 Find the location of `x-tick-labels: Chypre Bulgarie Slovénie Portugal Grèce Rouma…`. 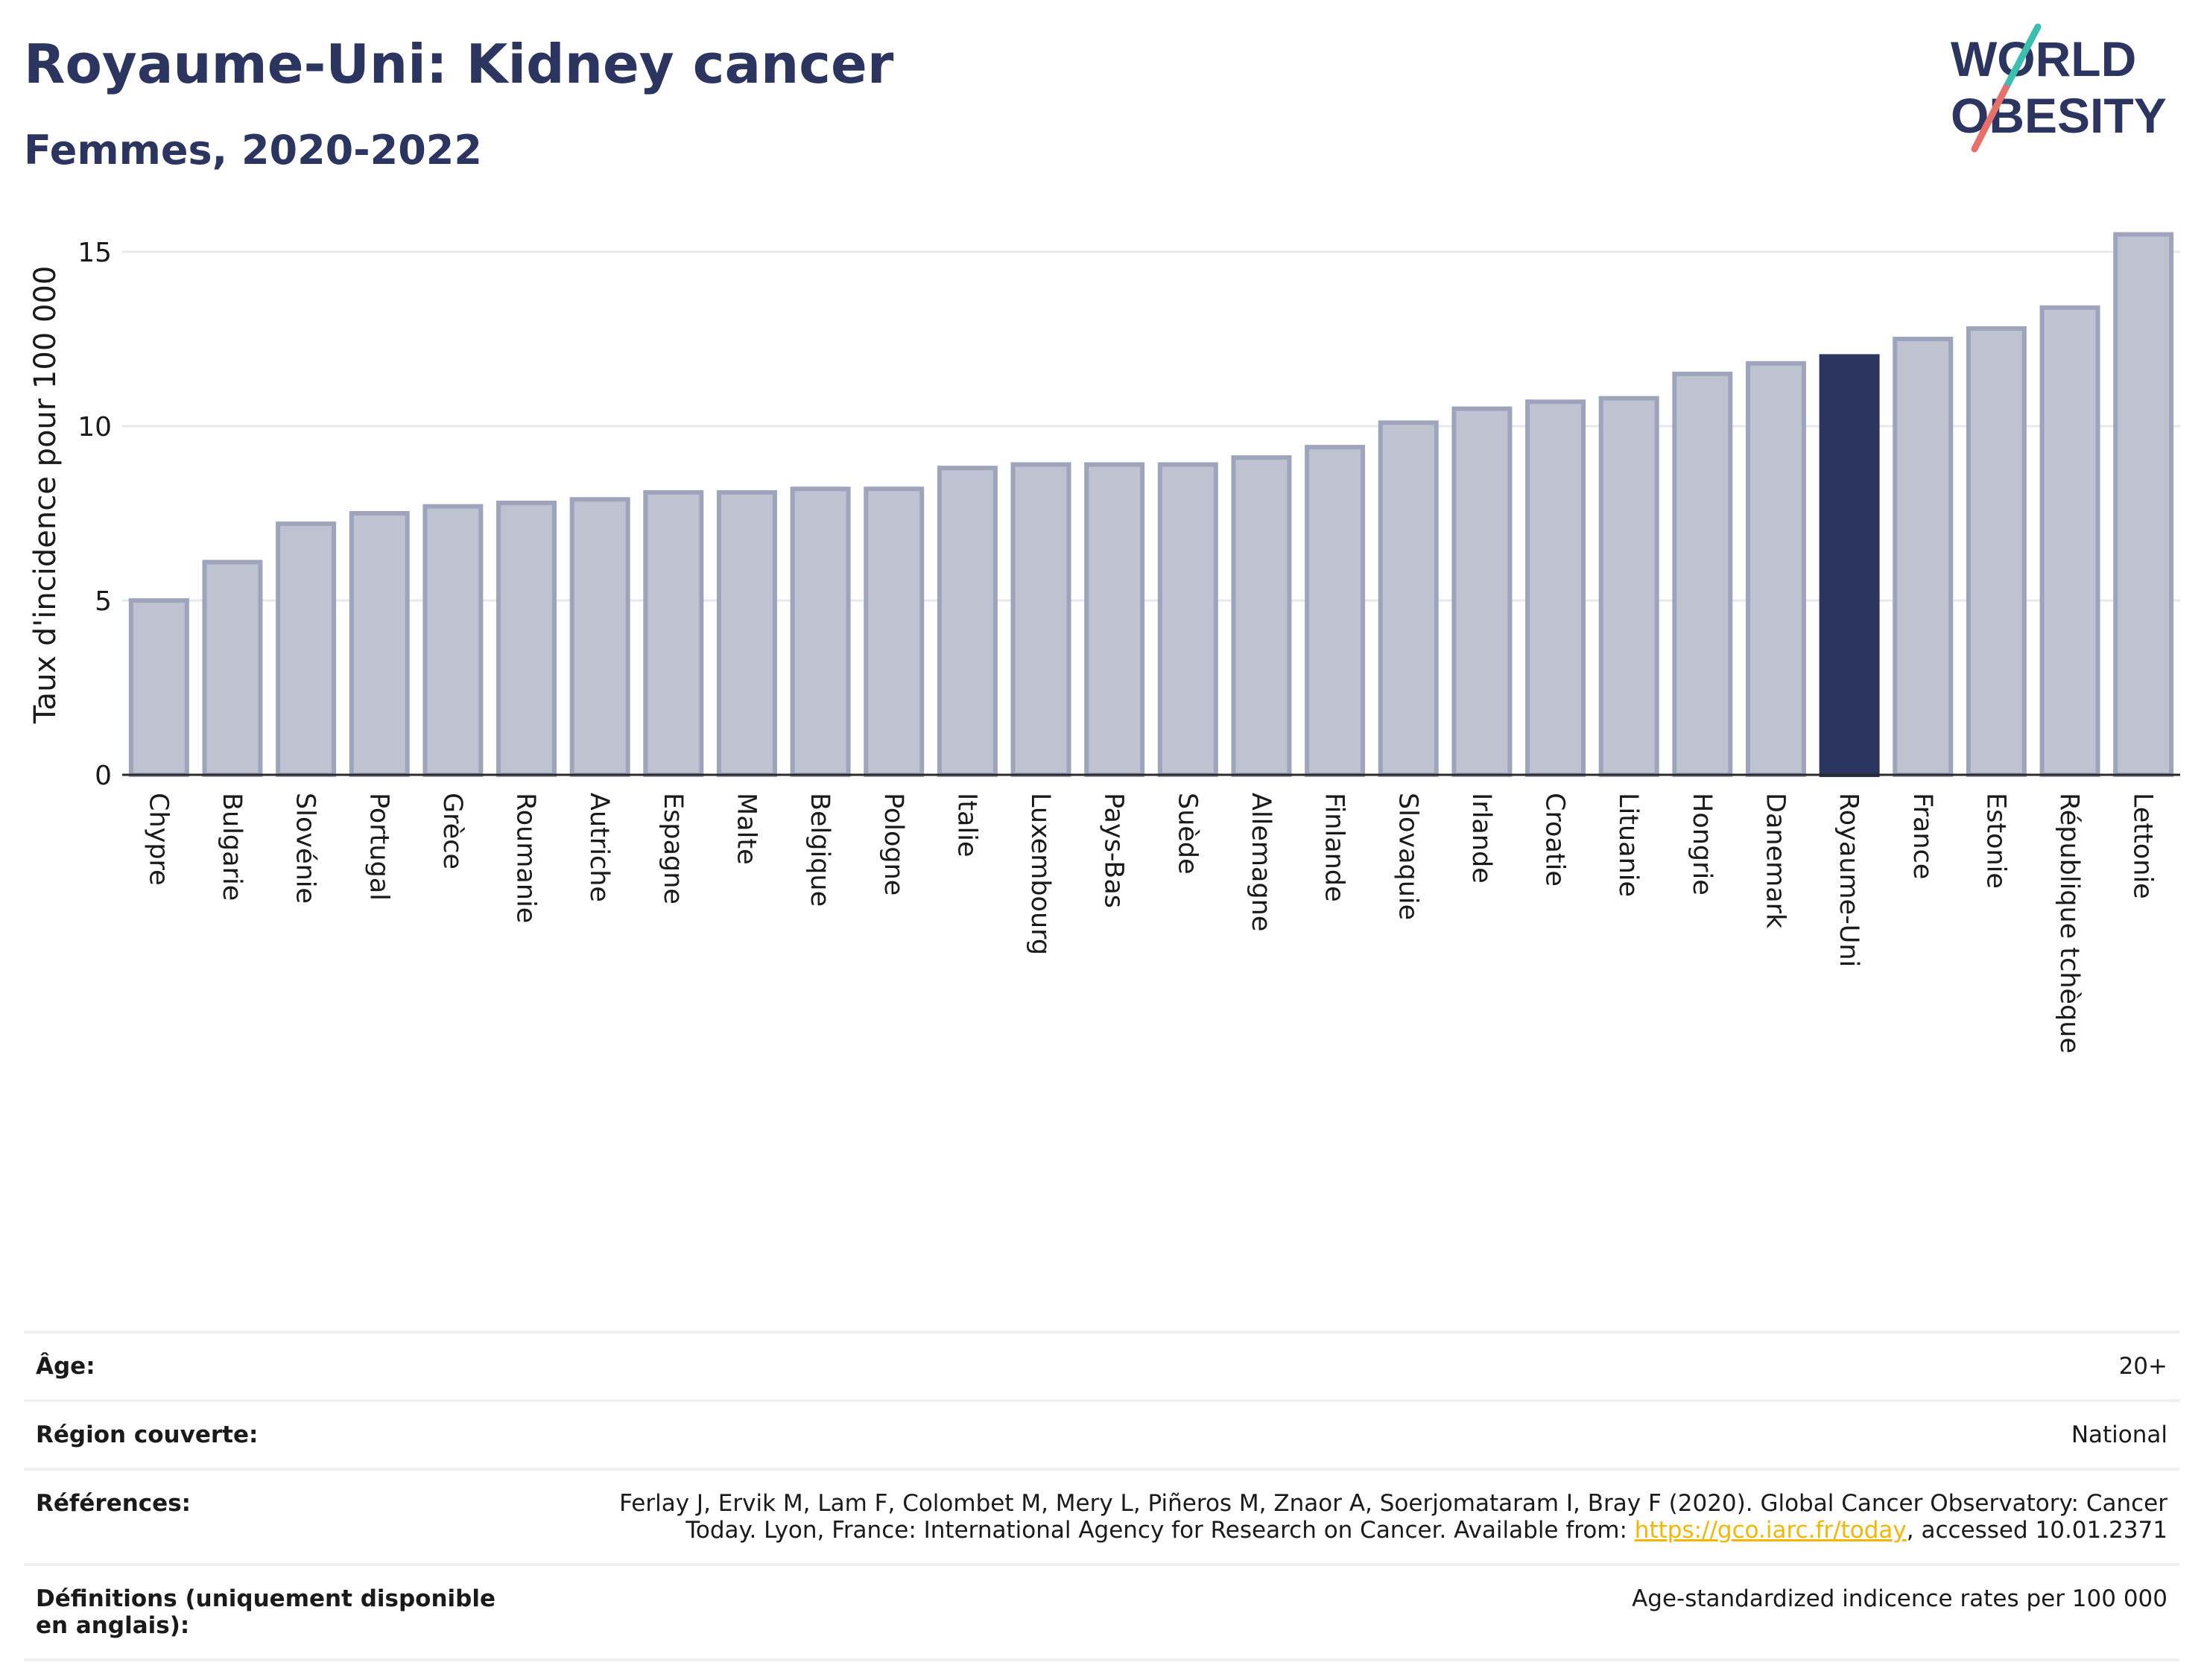

x-tick-labels: Chypre Bulgarie Slovénie Portugal Grèce Rouma… is located at coordinates (1150, 923).